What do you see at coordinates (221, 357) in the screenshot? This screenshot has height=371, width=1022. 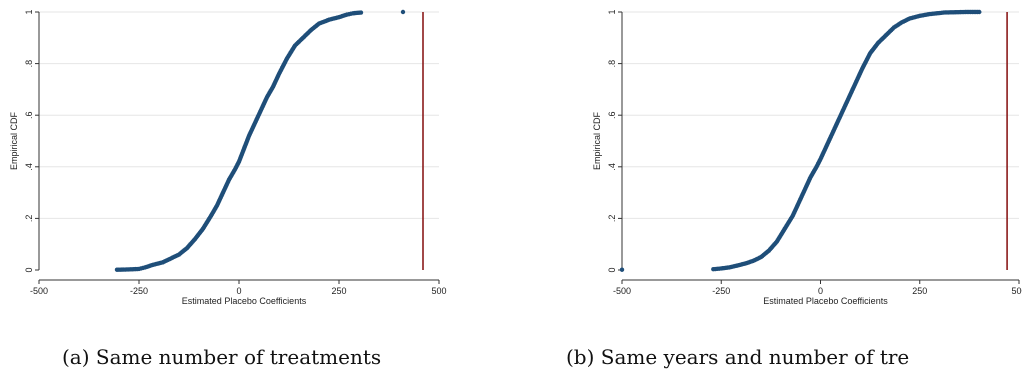 I see `caption-a: (a) Same number of treatments` at bounding box center [221, 357].